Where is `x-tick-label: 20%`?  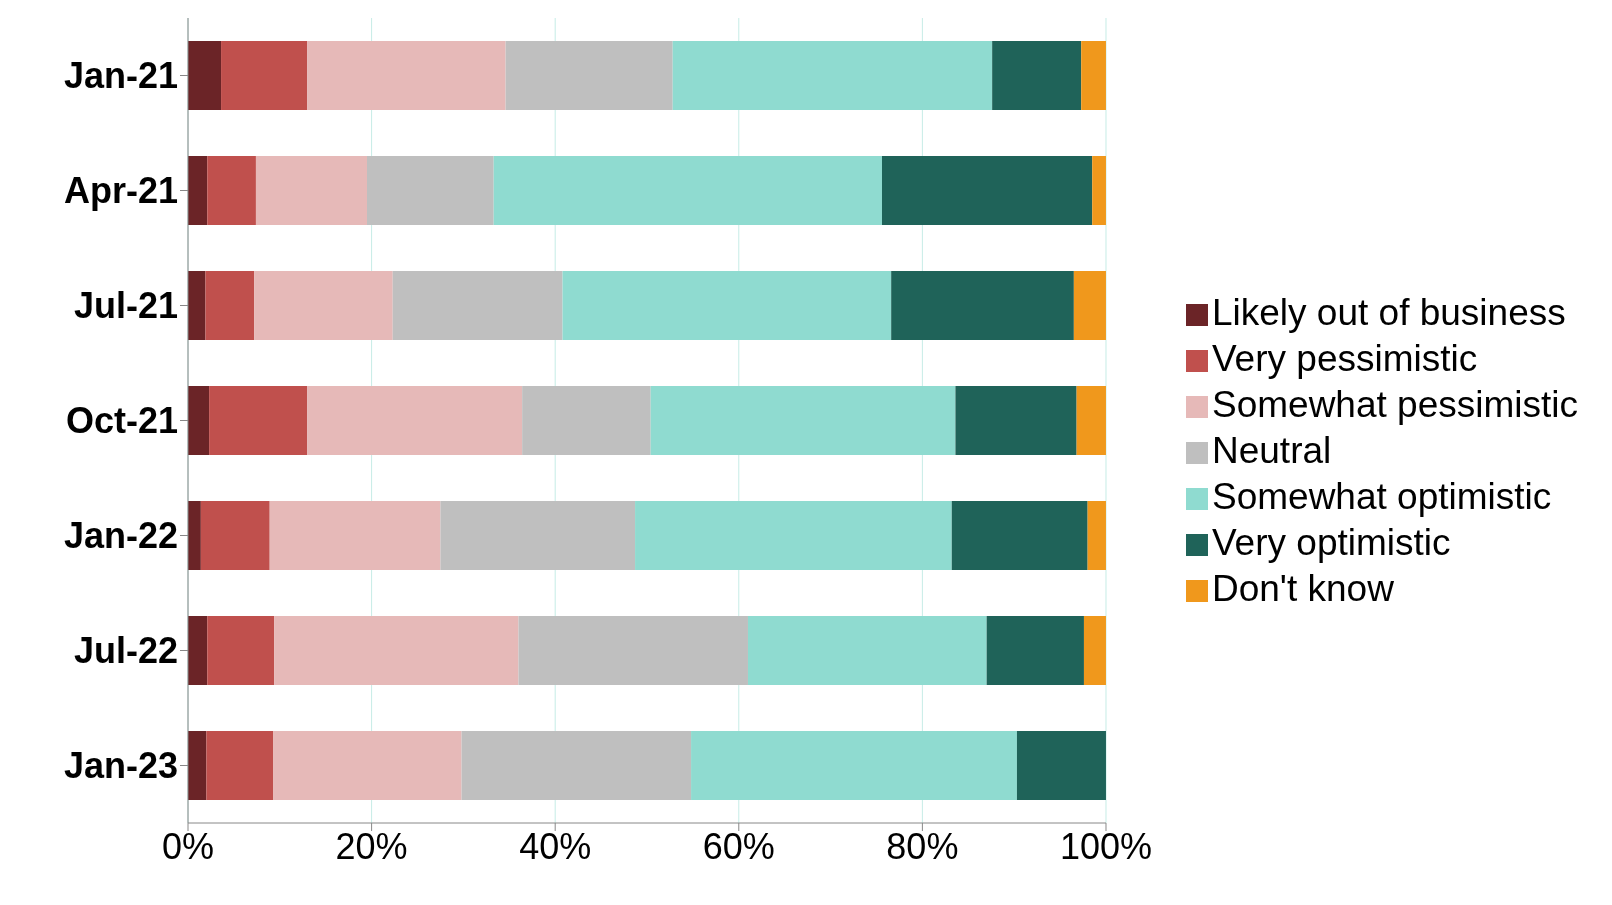
x-tick-label: 20% is located at coordinates (371, 846).